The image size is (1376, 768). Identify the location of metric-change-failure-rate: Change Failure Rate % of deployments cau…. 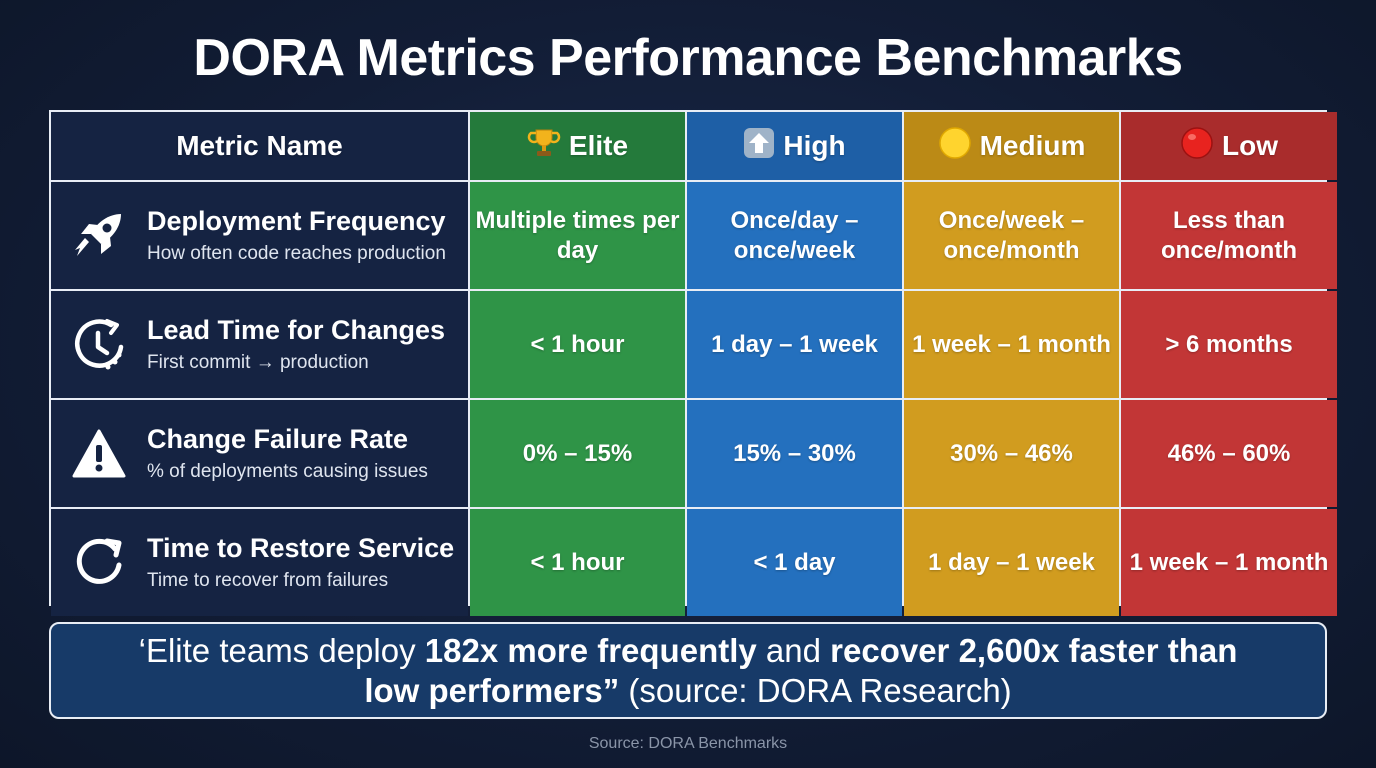
(259, 453).